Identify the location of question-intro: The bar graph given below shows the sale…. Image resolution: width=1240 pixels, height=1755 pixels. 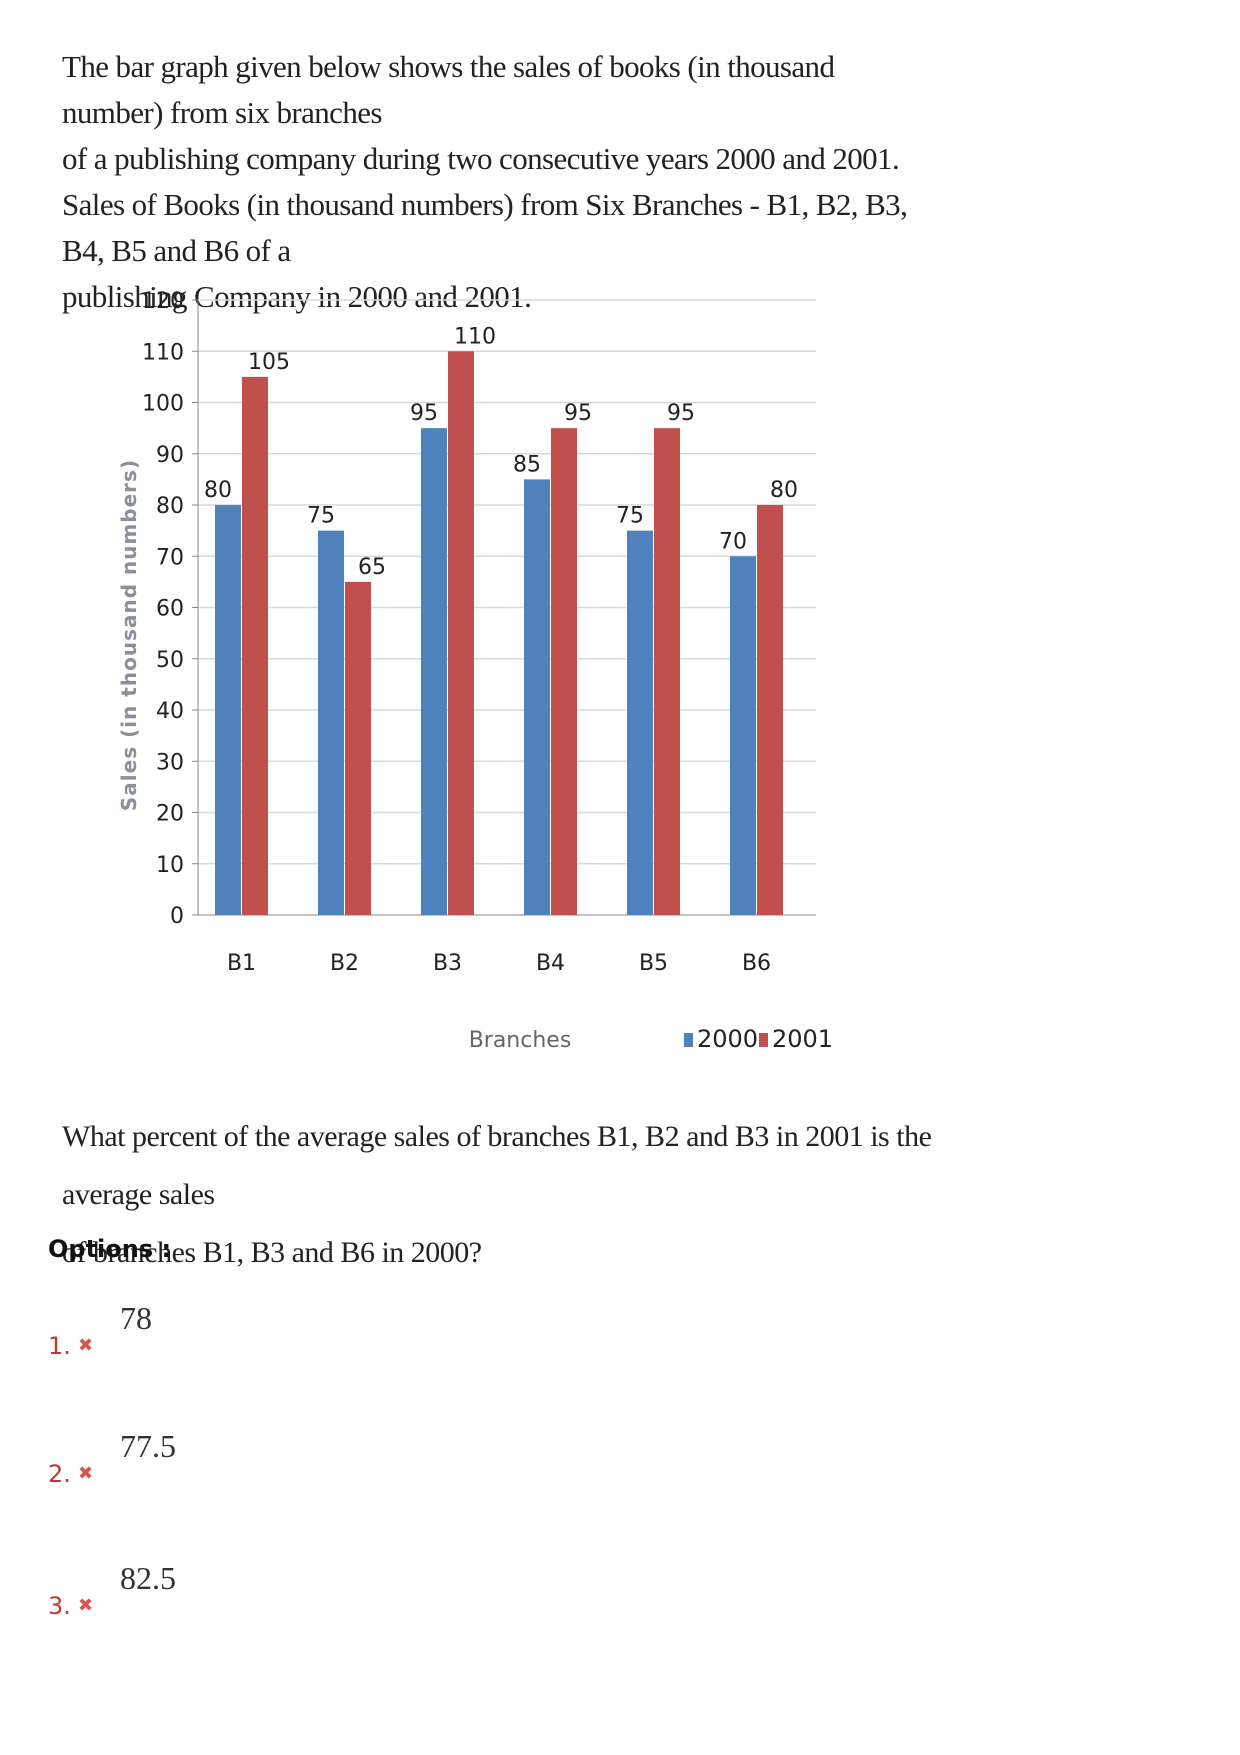
(502, 182).